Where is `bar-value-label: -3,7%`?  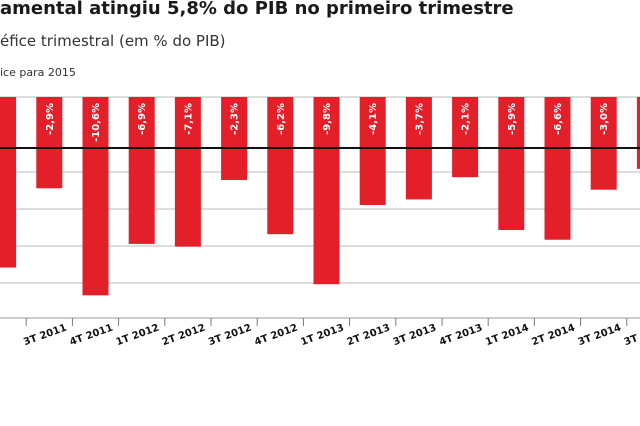 bar-value-label: -3,7% is located at coordinates (419, 119).